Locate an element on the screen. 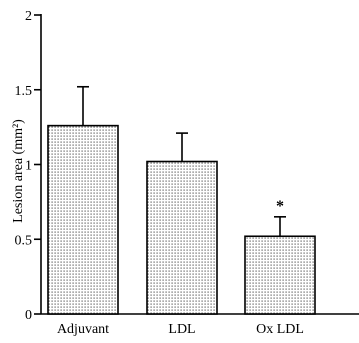  y-tick-label: 0.5 is located at coordinates (24, 240).